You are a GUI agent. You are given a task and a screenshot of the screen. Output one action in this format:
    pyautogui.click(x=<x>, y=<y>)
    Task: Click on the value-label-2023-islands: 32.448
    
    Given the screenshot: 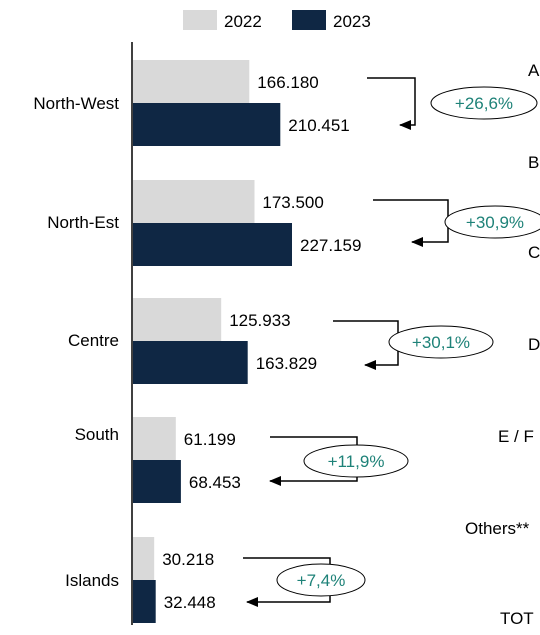 What is the action you would take?
    pyautogui.click(x=190, y=602)
    